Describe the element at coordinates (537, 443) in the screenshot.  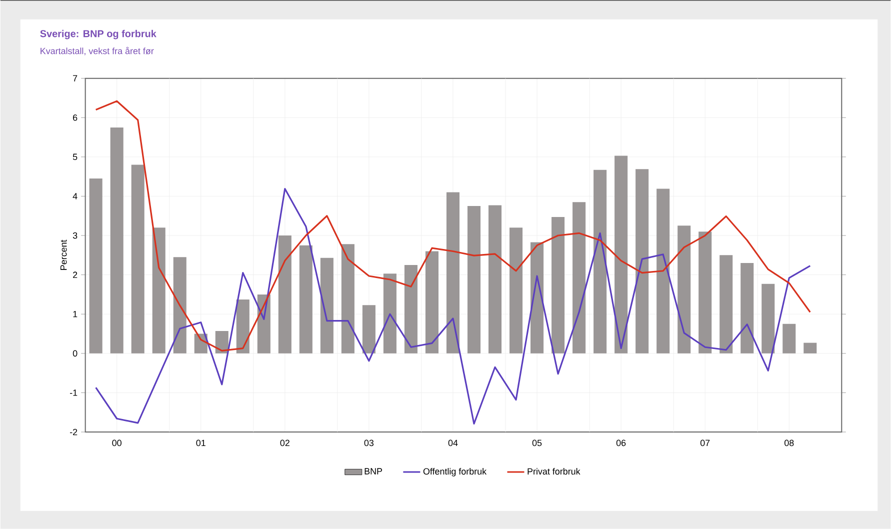
I see `x-tick-label: 05` at that location.